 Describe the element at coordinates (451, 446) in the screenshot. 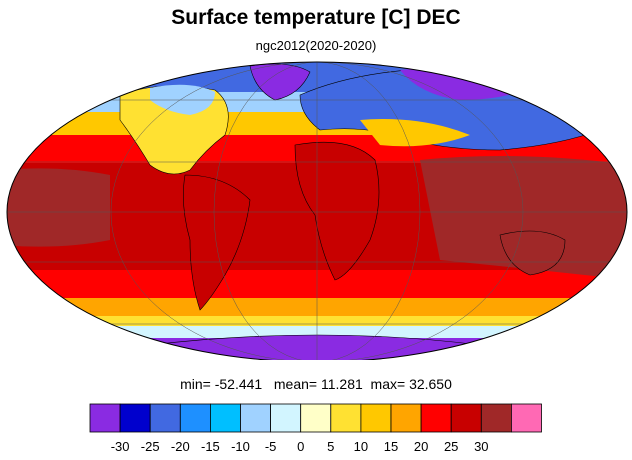

I see `colorbar-tick-label: 25` at that location.